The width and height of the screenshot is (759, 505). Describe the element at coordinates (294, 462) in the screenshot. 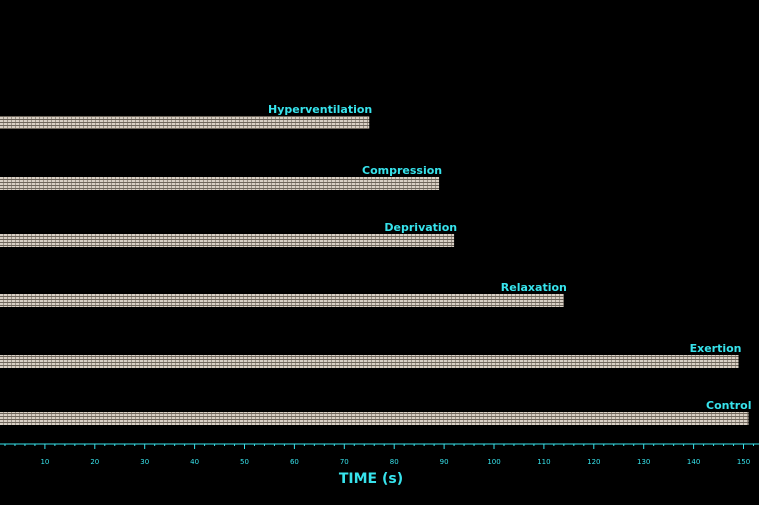

I see `x-tick-label-60: 60` at that location.